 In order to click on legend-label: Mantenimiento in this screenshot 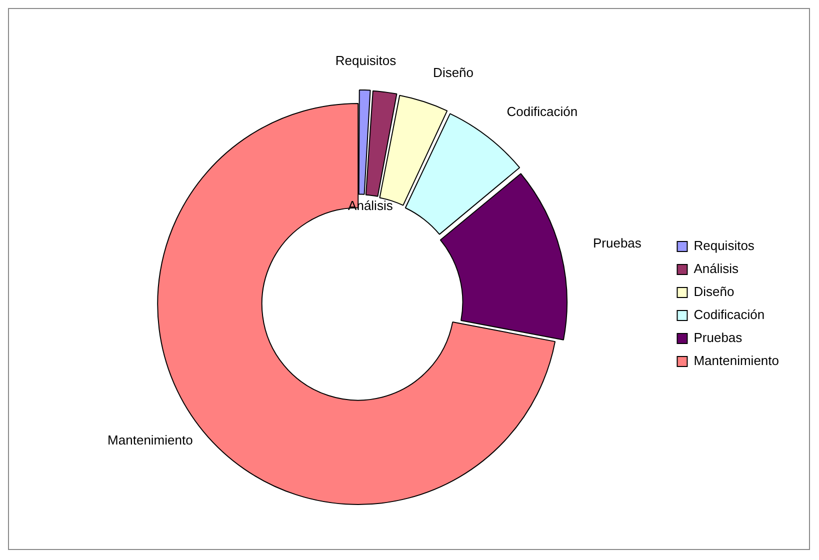, I will do `click(737, 360)`.